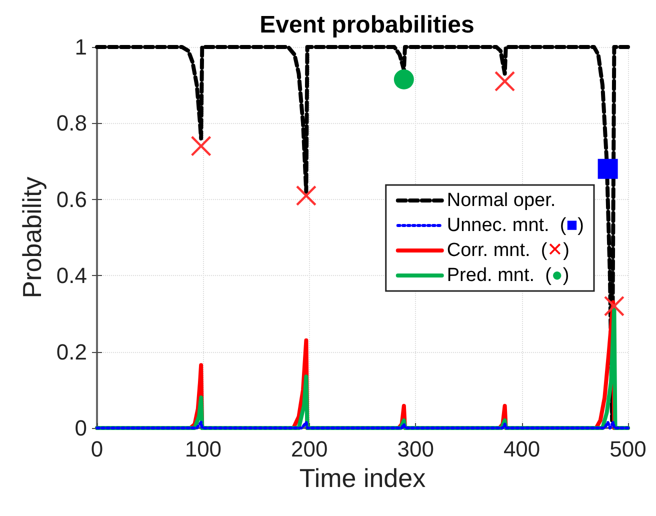 This screenshot has height=516, width=656. What do you see at coordinates (80, 428) in the screenshot?
I see `y-tick-label: 0` at bounding box center [80, 428].